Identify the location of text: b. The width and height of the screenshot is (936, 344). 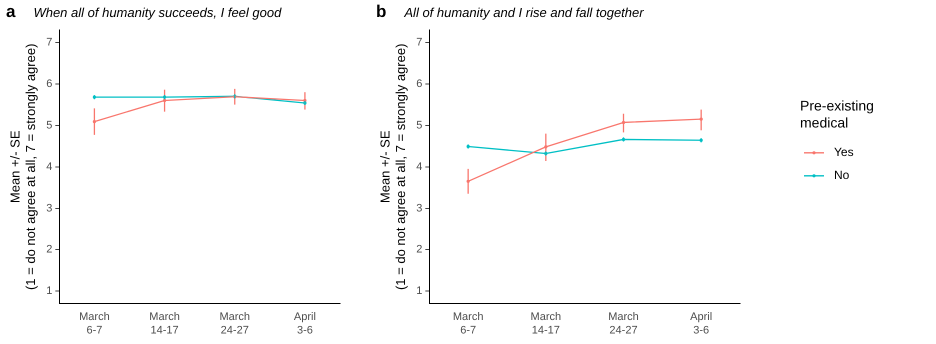
(381, 12).